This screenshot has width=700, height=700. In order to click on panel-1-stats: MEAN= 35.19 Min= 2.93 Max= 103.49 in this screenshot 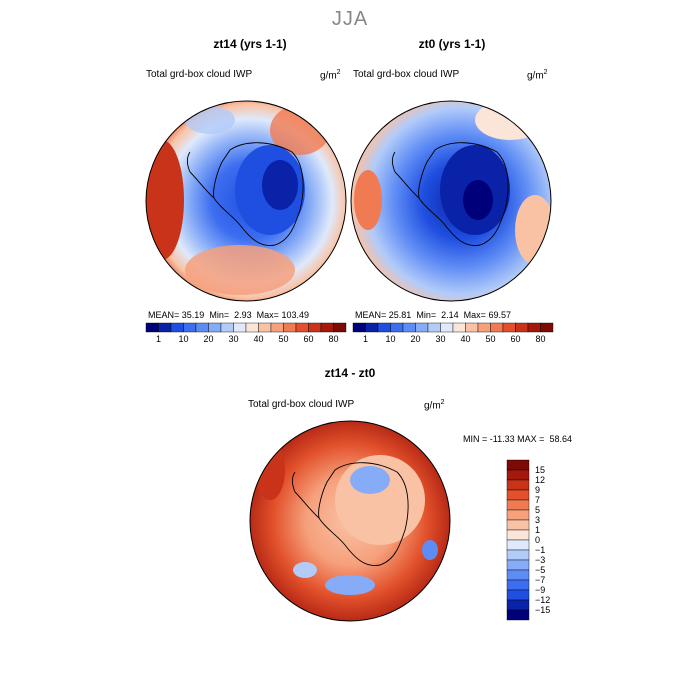, I will do `click(228, 315)`.